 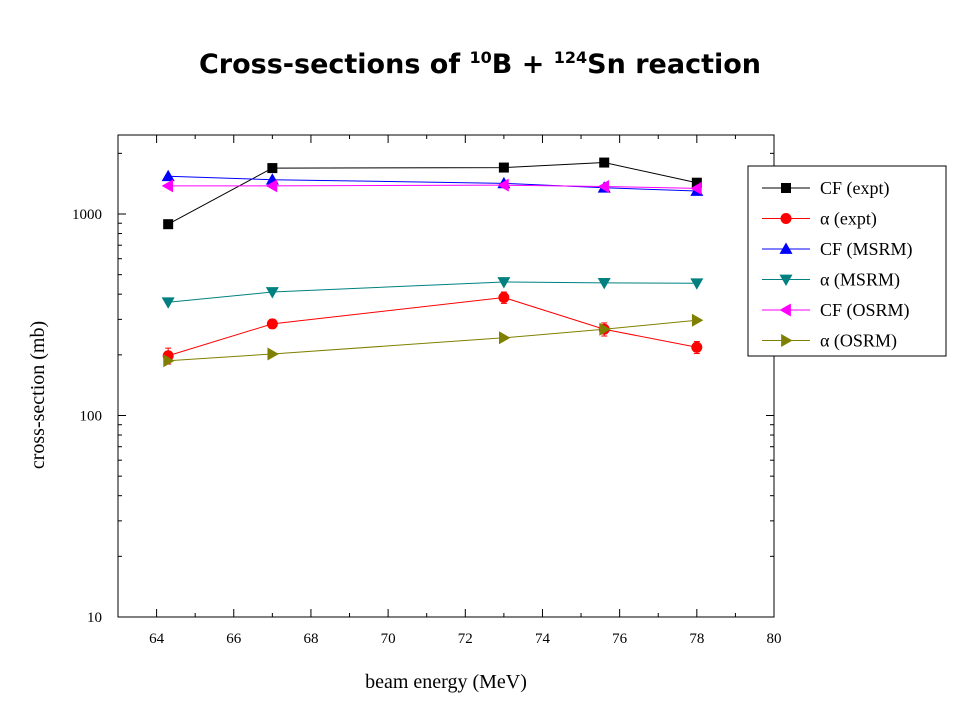 I want to click on legend-label: α (expt), so click(x=848, y=219).